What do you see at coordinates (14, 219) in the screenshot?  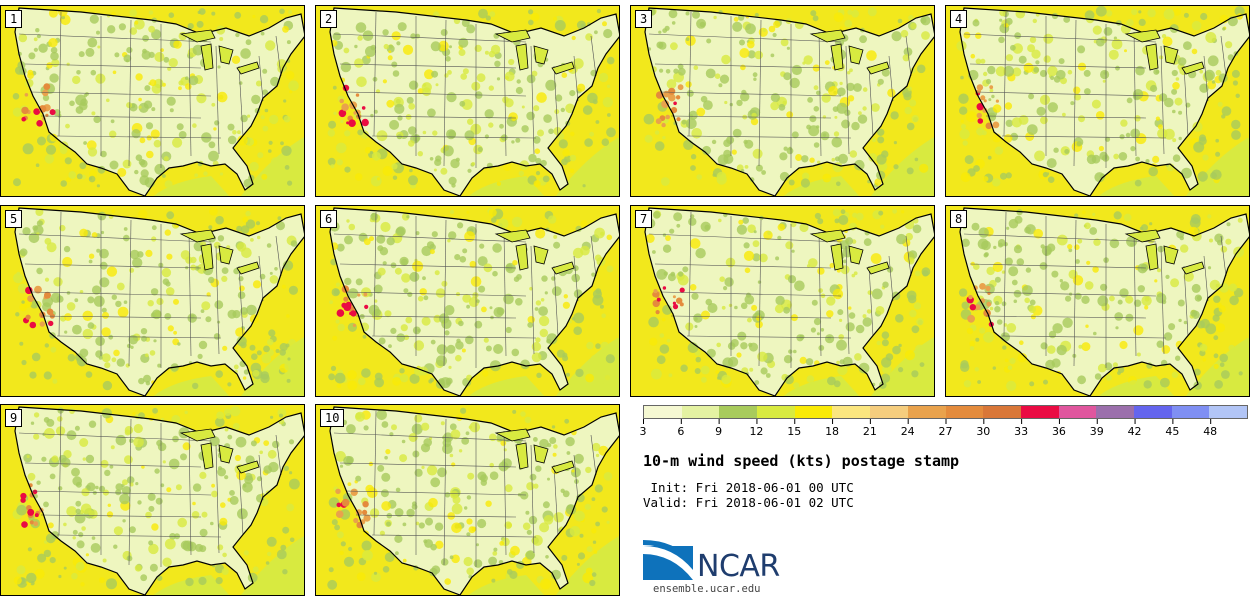 I see `panel-number-label: 5` at bounding box center [14, 219].